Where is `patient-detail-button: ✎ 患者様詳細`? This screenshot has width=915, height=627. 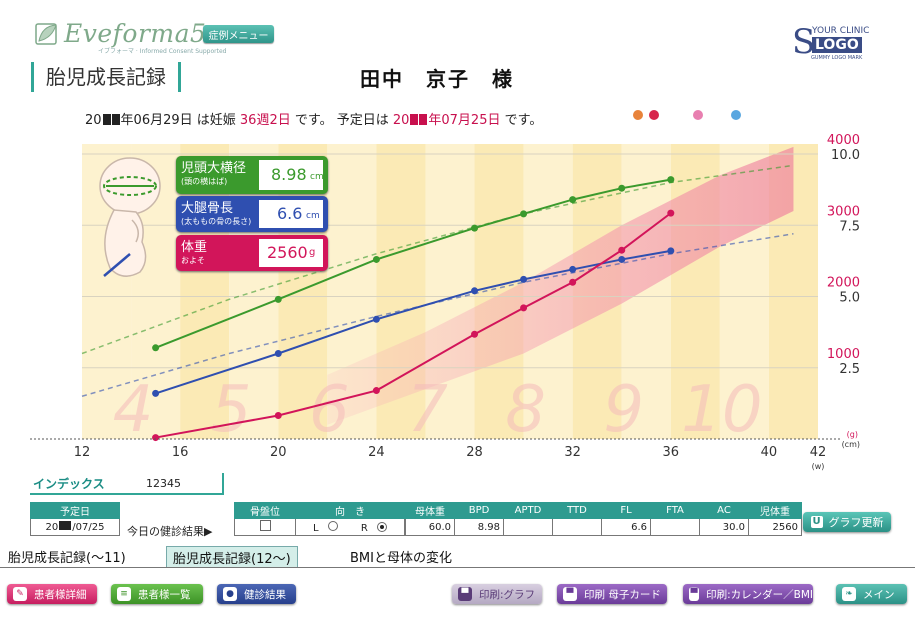 patient-detail-button: ✎ 患者様詳細 is located at coordinates (52, 594).